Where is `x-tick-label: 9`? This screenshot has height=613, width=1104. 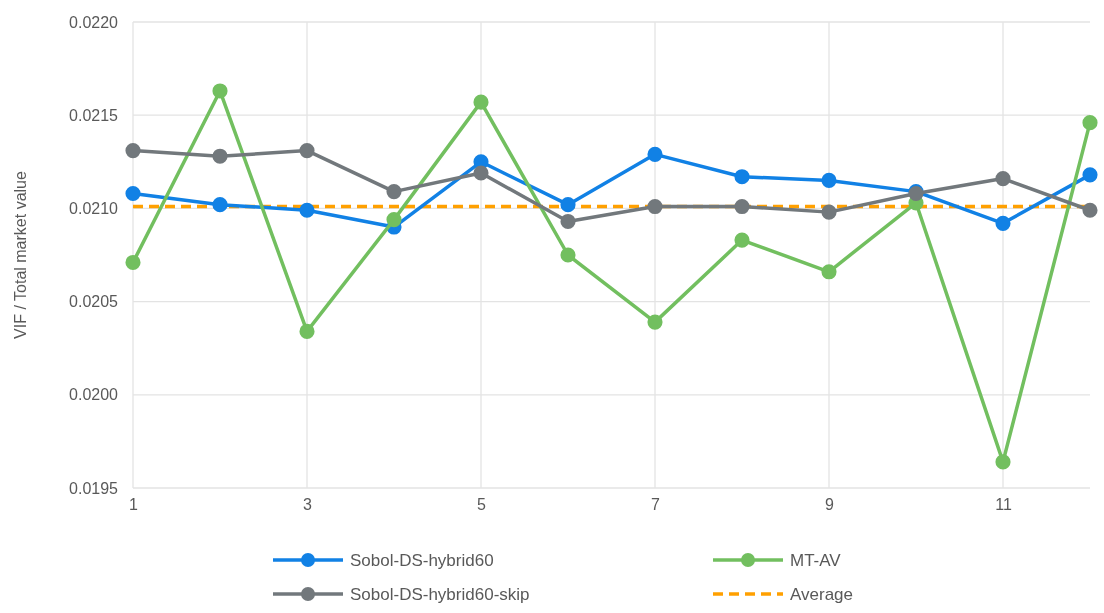 x-tick-label: 9 is located at coordinates (830, 505).